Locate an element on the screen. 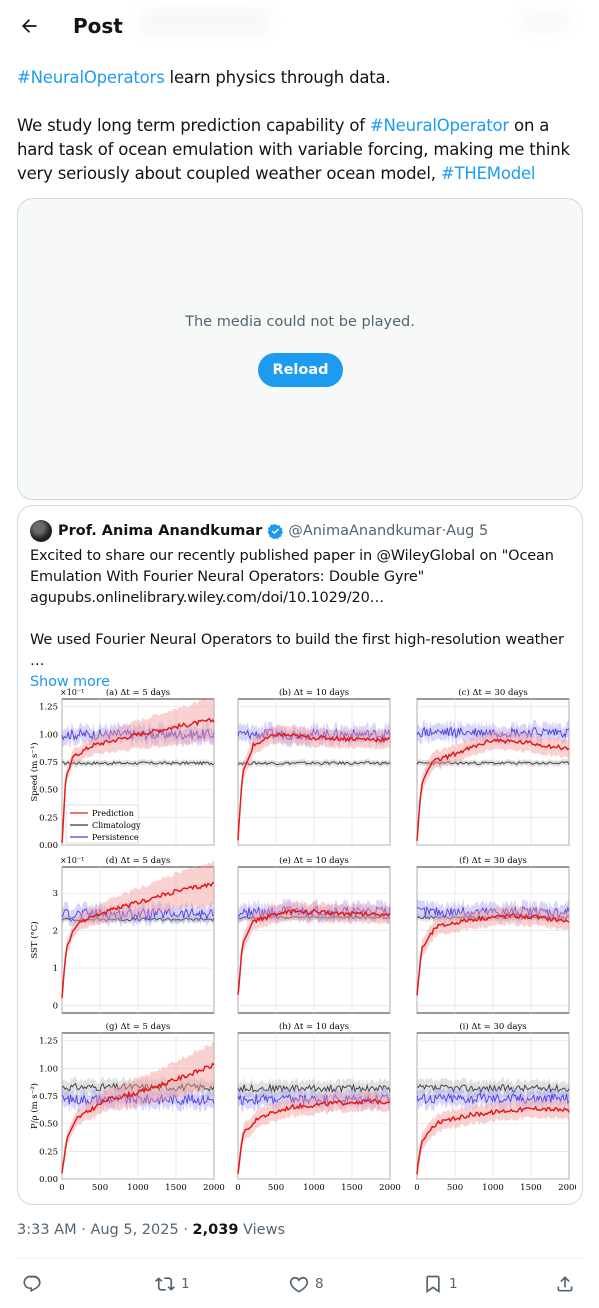  y-tick-label: 1 is located at coordinates (55, 969).